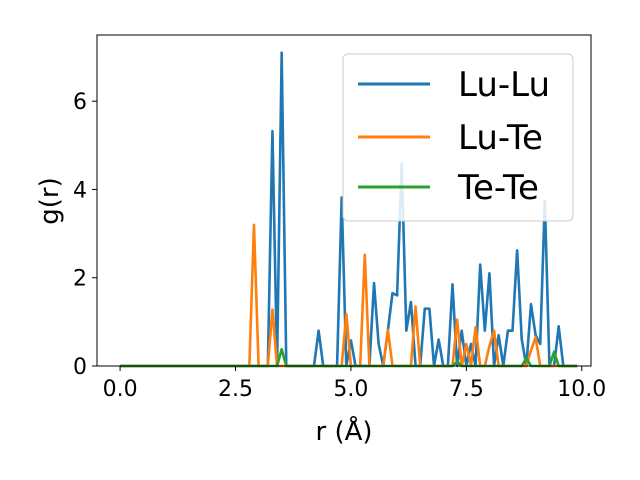  I want to click on legend-label-lu-lu: Lu-Lu, so click(504, 85).